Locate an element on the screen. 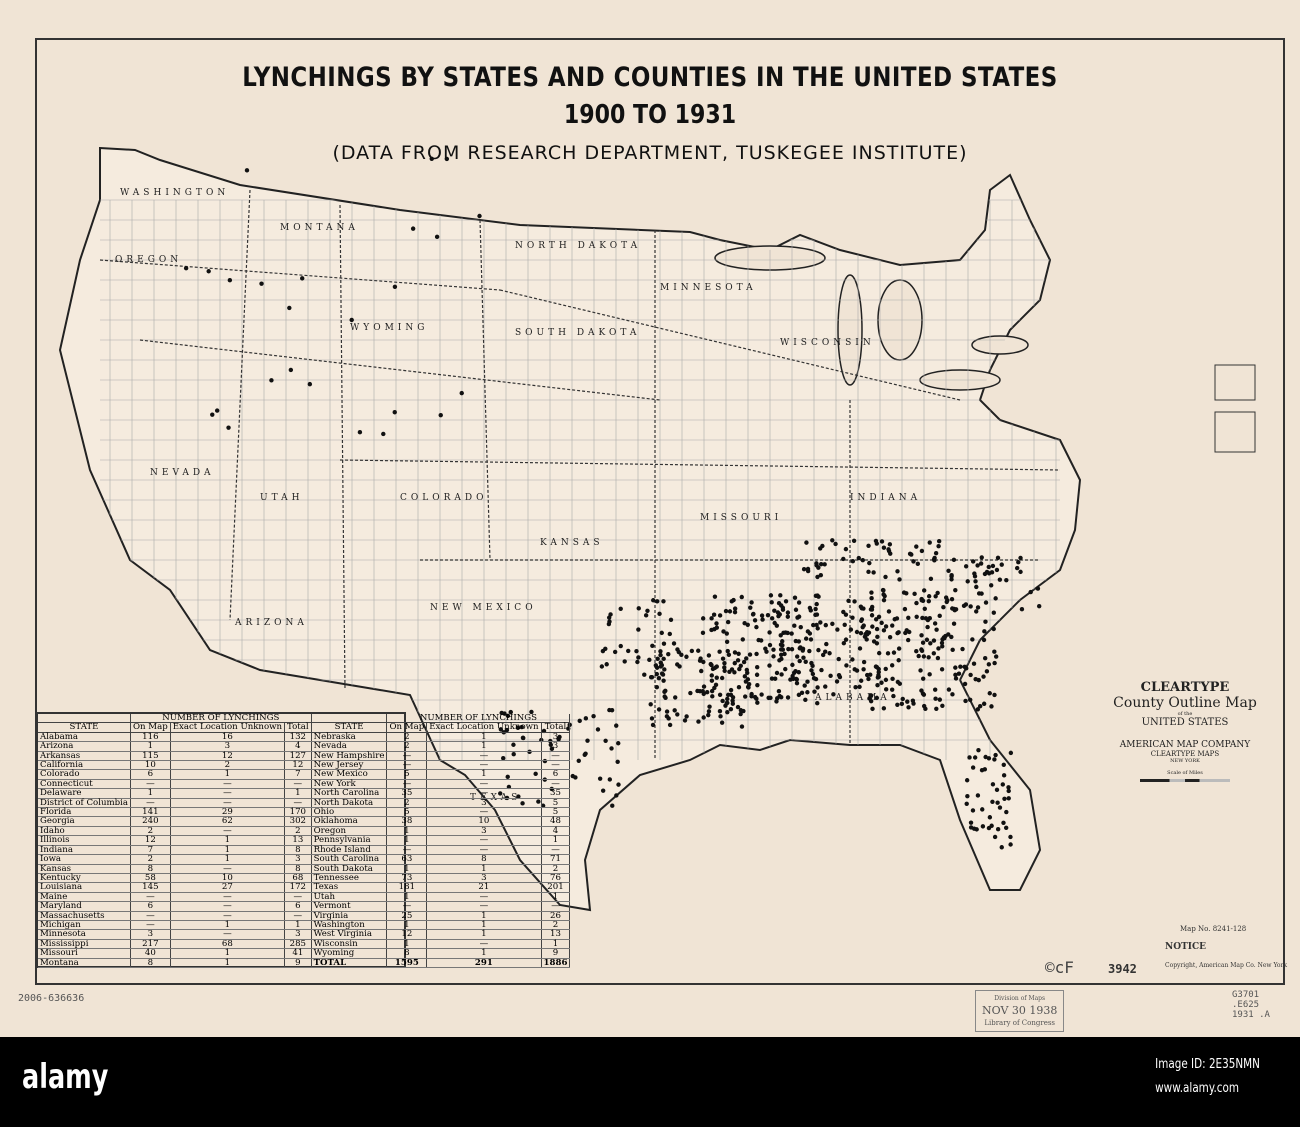 The width and height of the screenshot is (1300, 1127). total-unknown: 291 is located at coordinates (484, 963).